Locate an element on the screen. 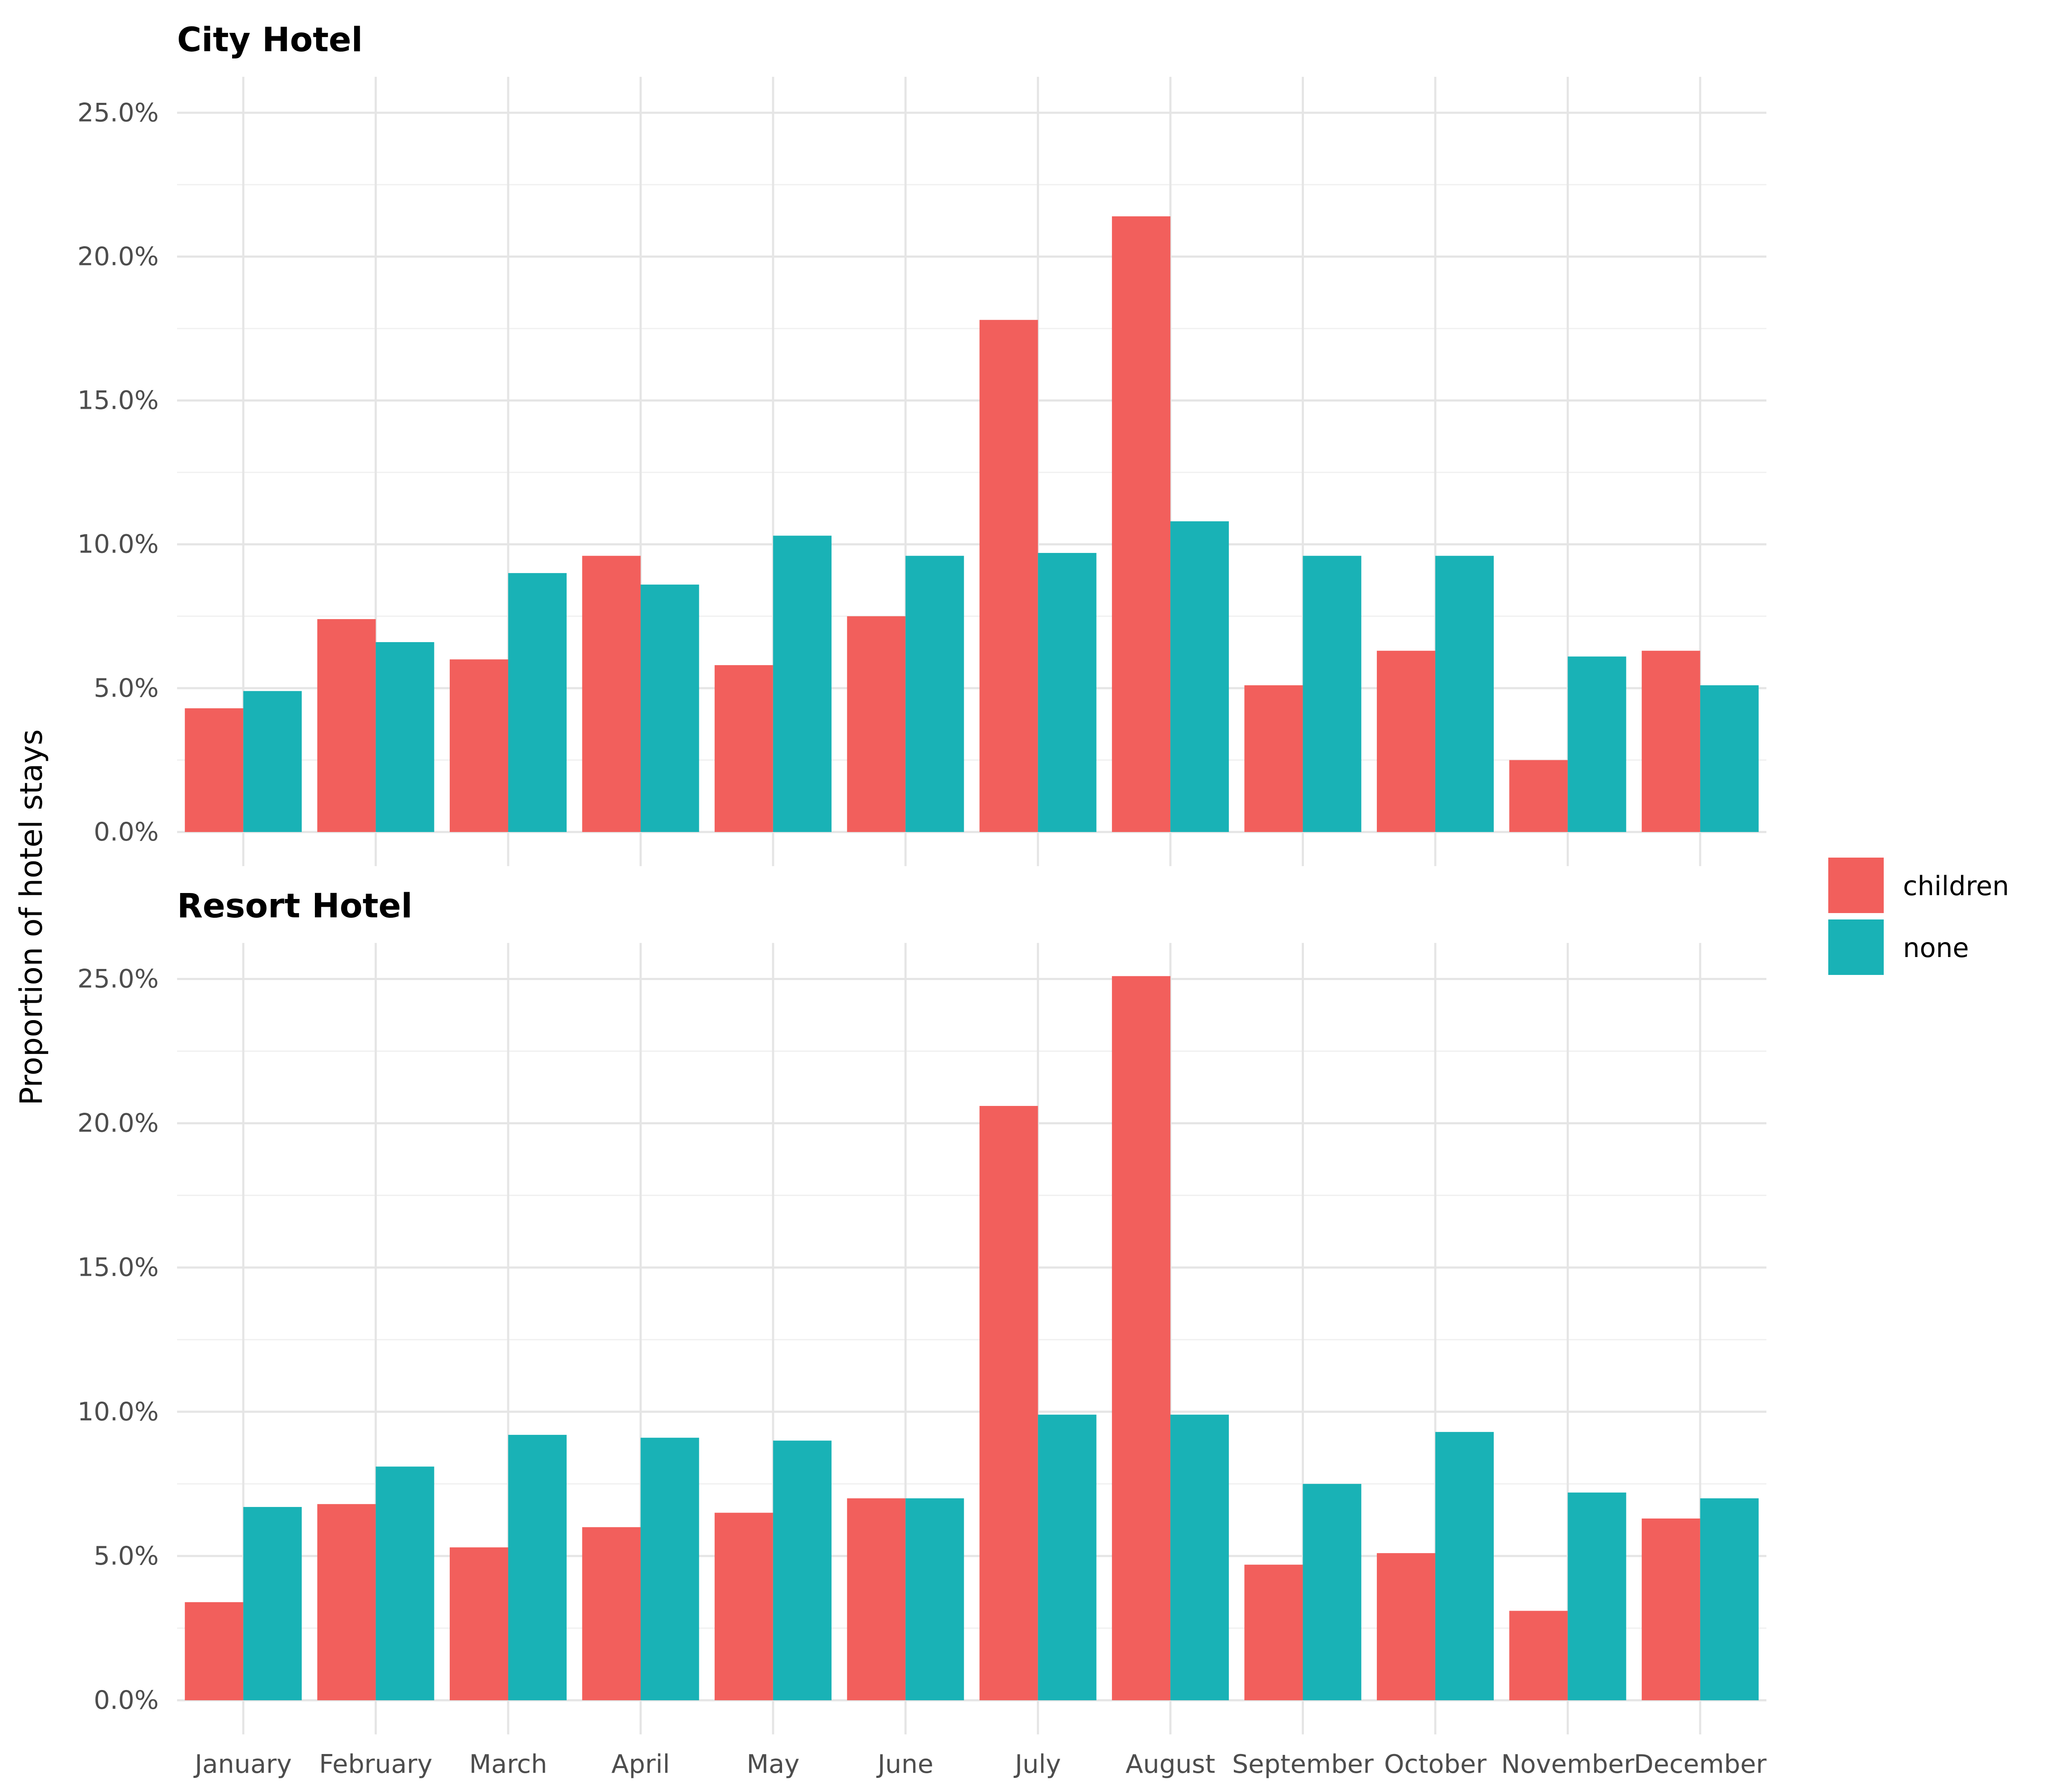  x-tick-label: March is located at coordinates (508, 1764).